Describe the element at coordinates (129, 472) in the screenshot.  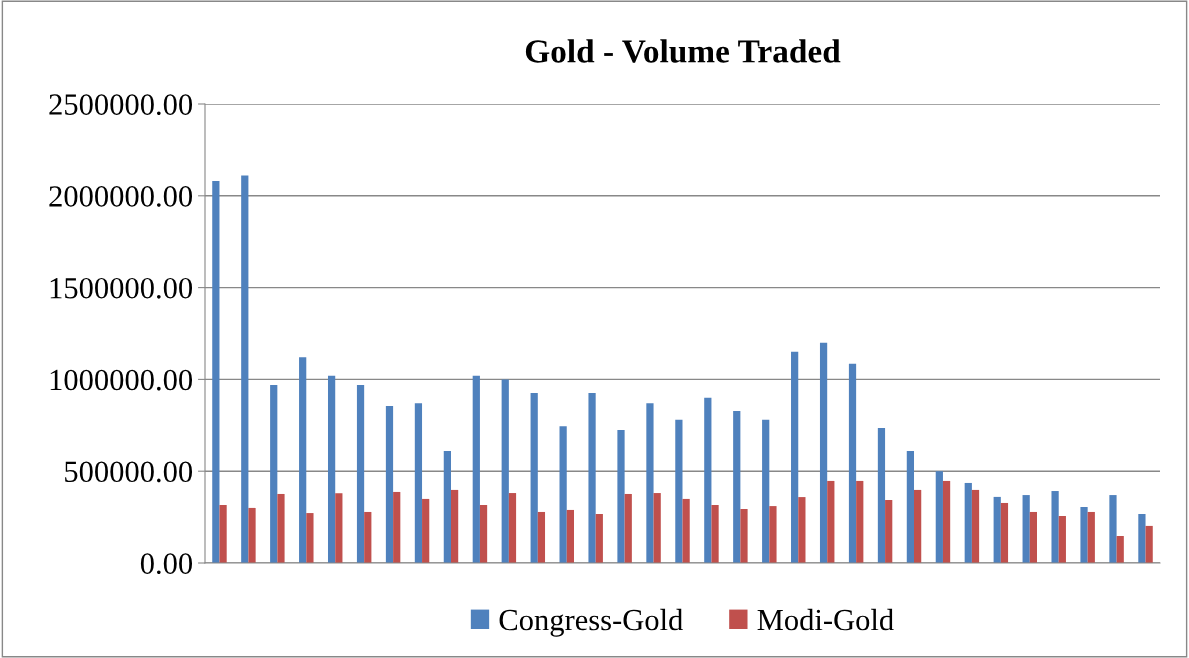
I see `y-tick-label: 500000.00` at that location.